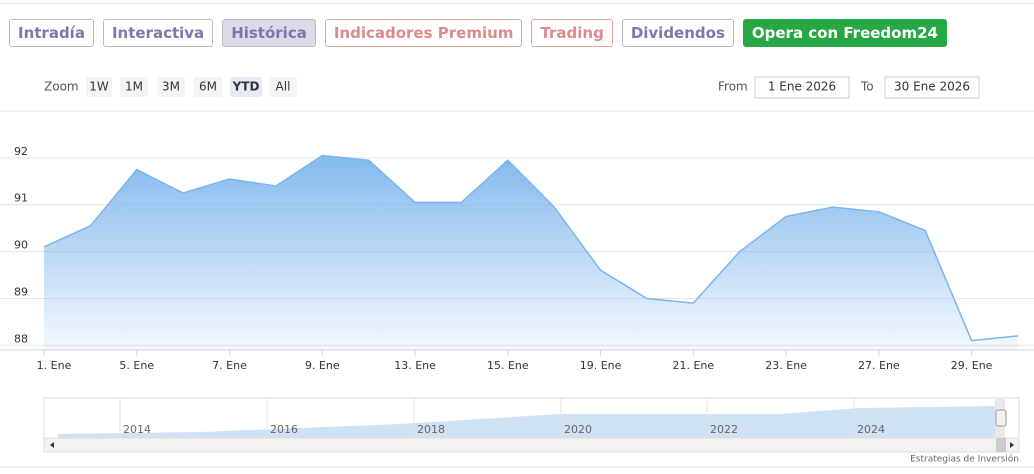 This screenshot has width=1034, height=474. I want to click on navigator-year: 2018, so click(431, 429).